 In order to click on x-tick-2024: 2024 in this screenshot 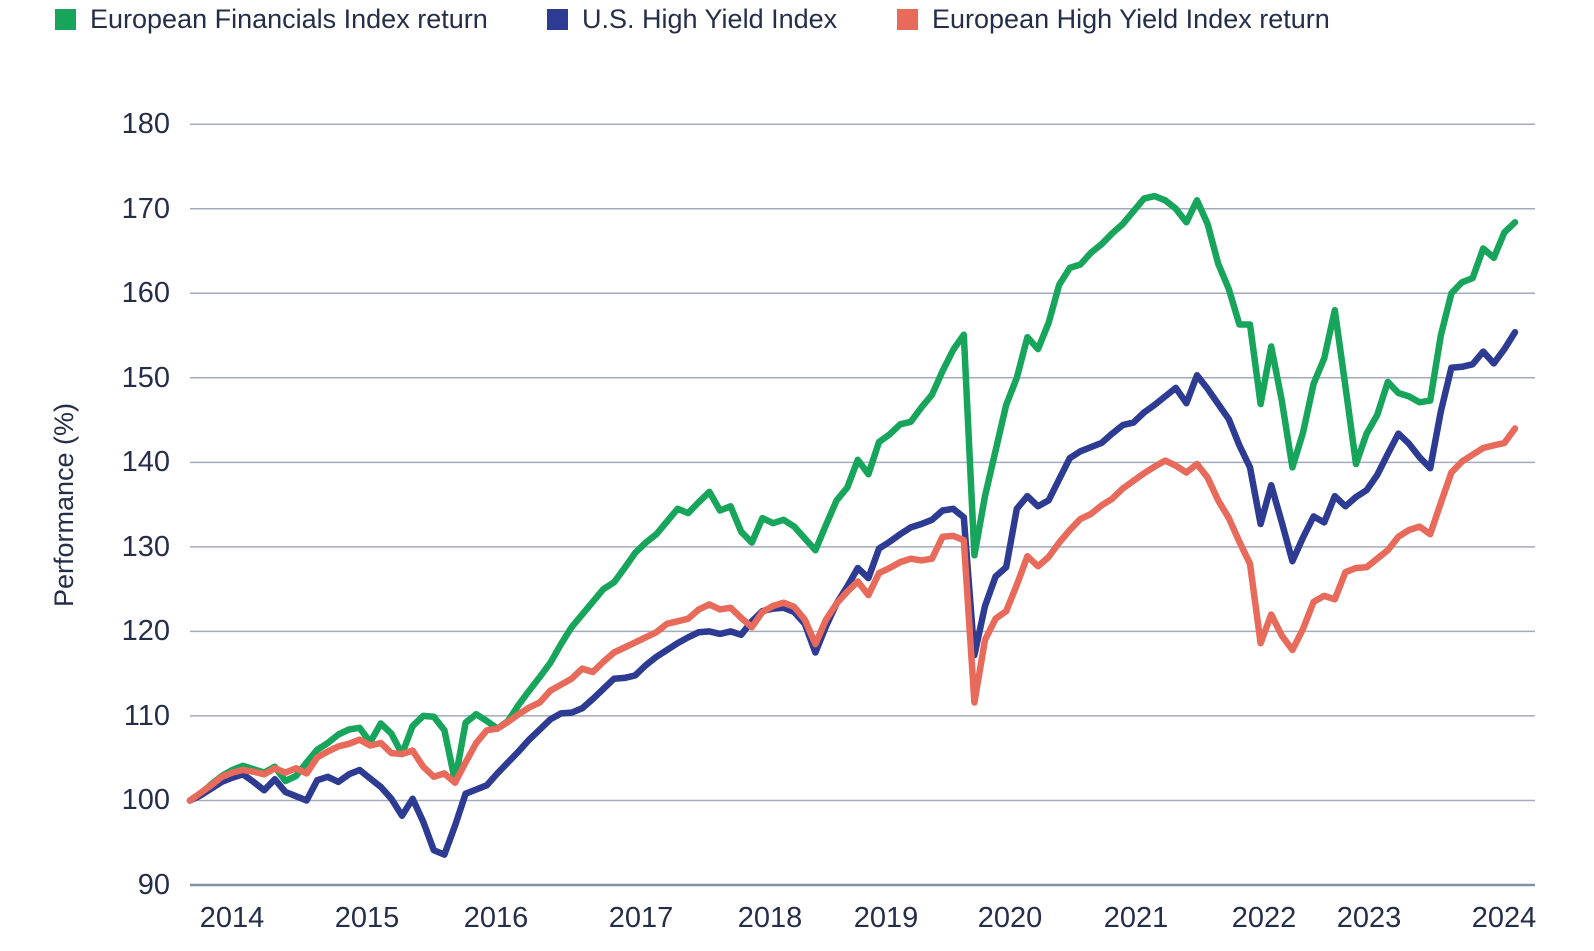, I will do `click(1504, 918)`.